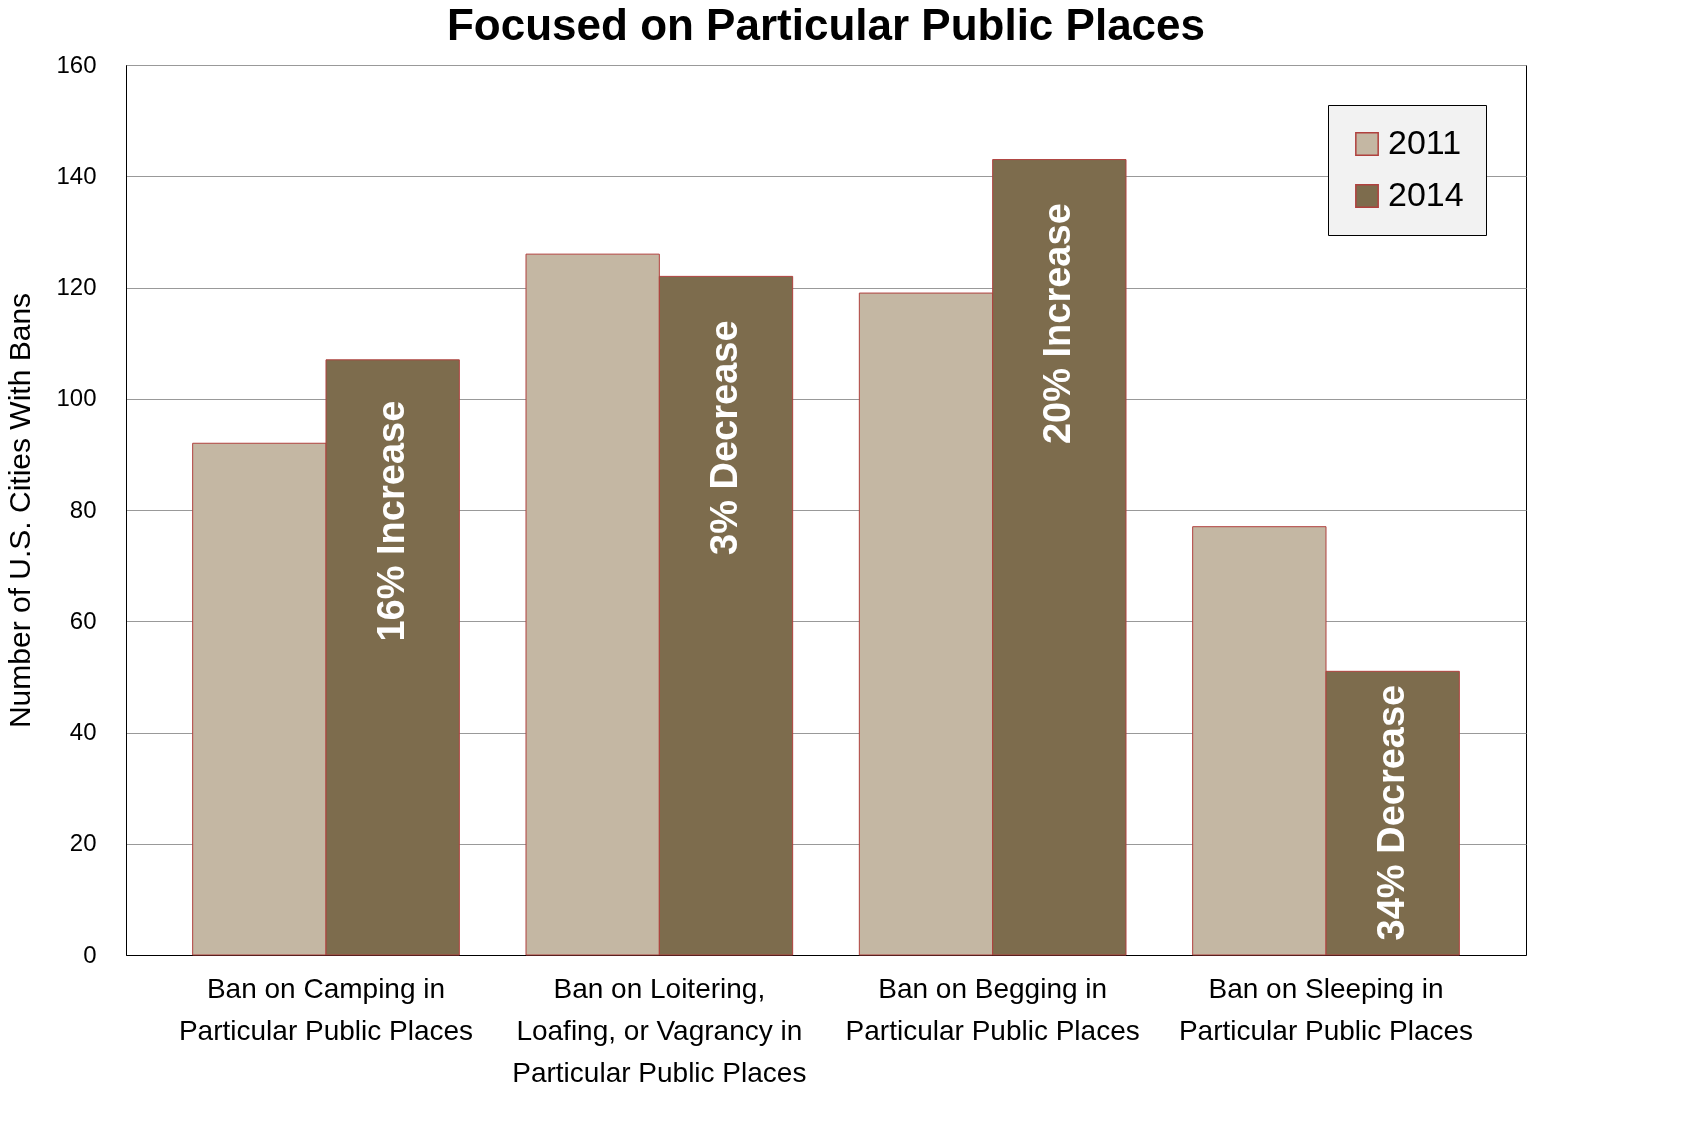 Image resolution: width=1686 pixels, height=1139 pixels. I want to click on annotation: 20% Increase, so click(1057, 324).